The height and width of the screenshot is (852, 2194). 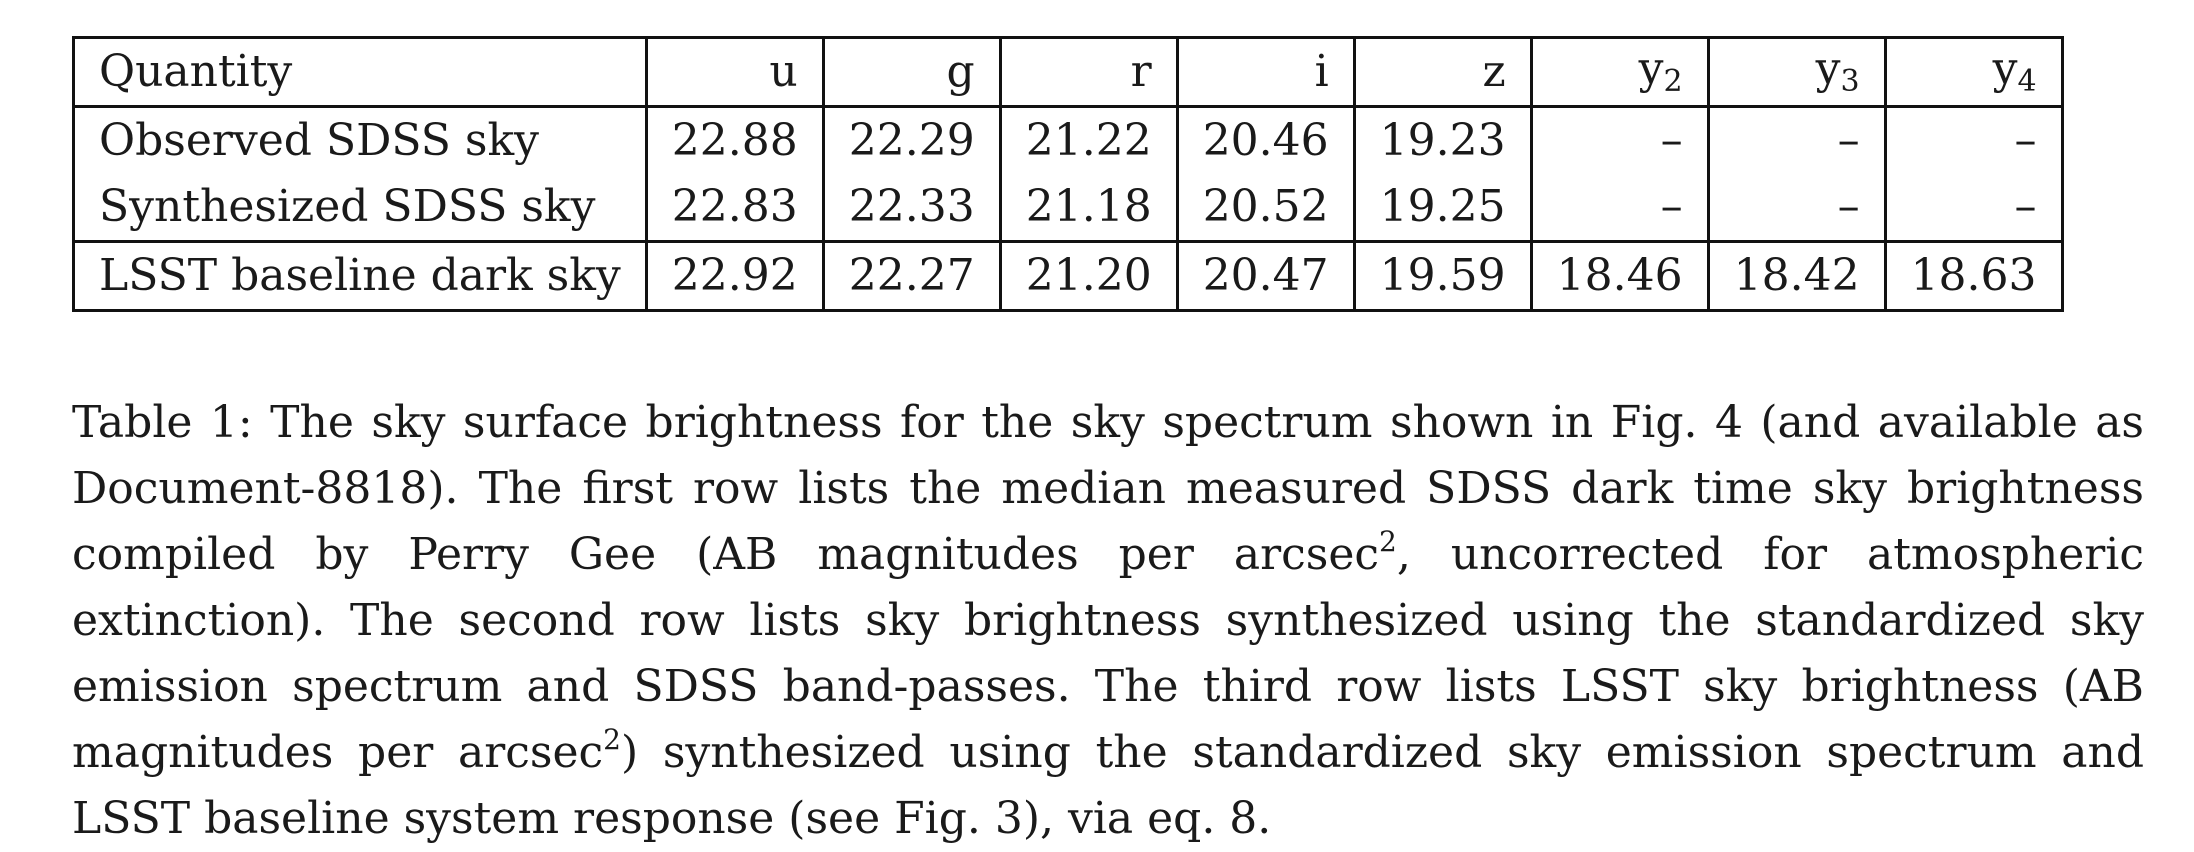 What do you see at coordinates (1442, 72) in the screenshot?
I see `header-z: z` at bounding box center [1442, 72].